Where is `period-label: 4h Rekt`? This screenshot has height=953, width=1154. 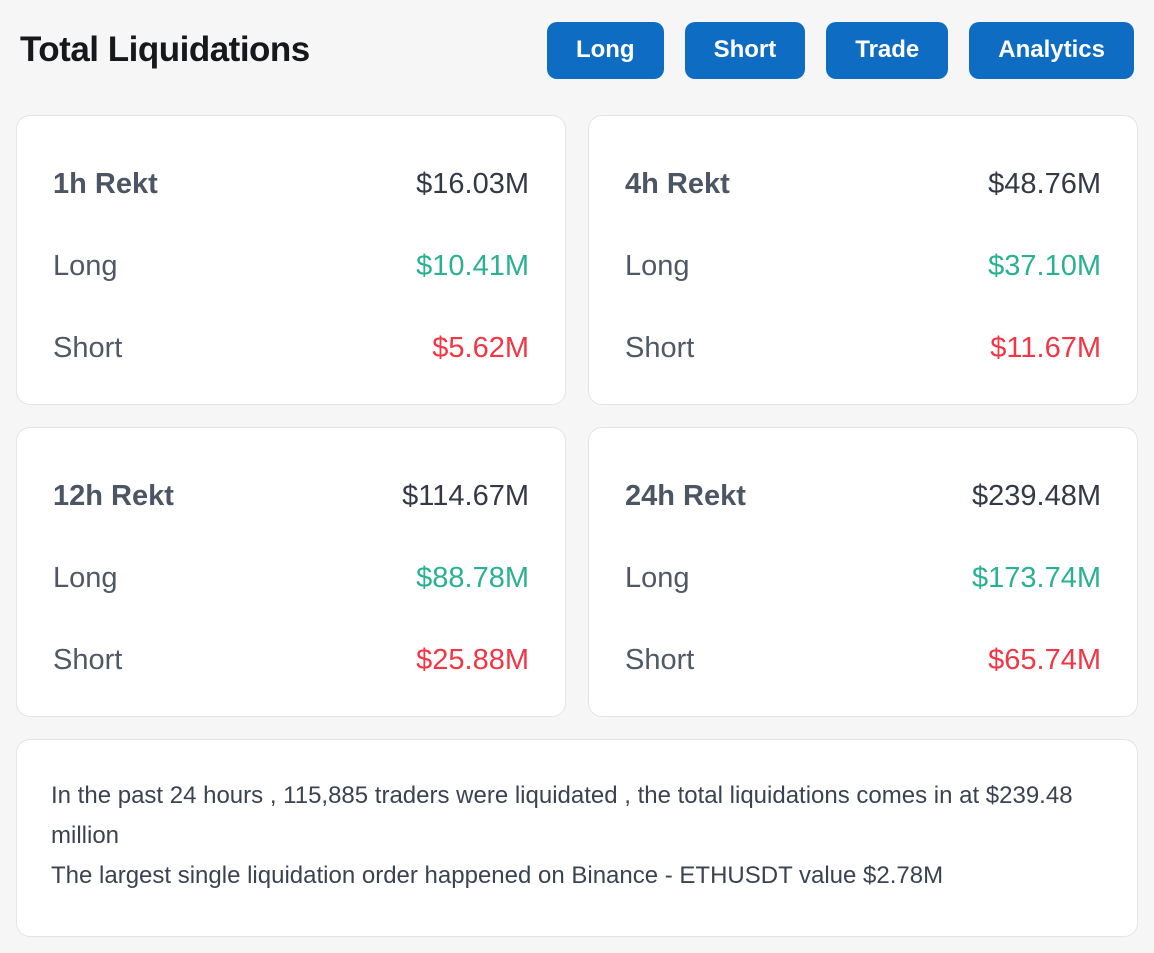
period-label: 4h Rekt is located at coordinates (677, 183).